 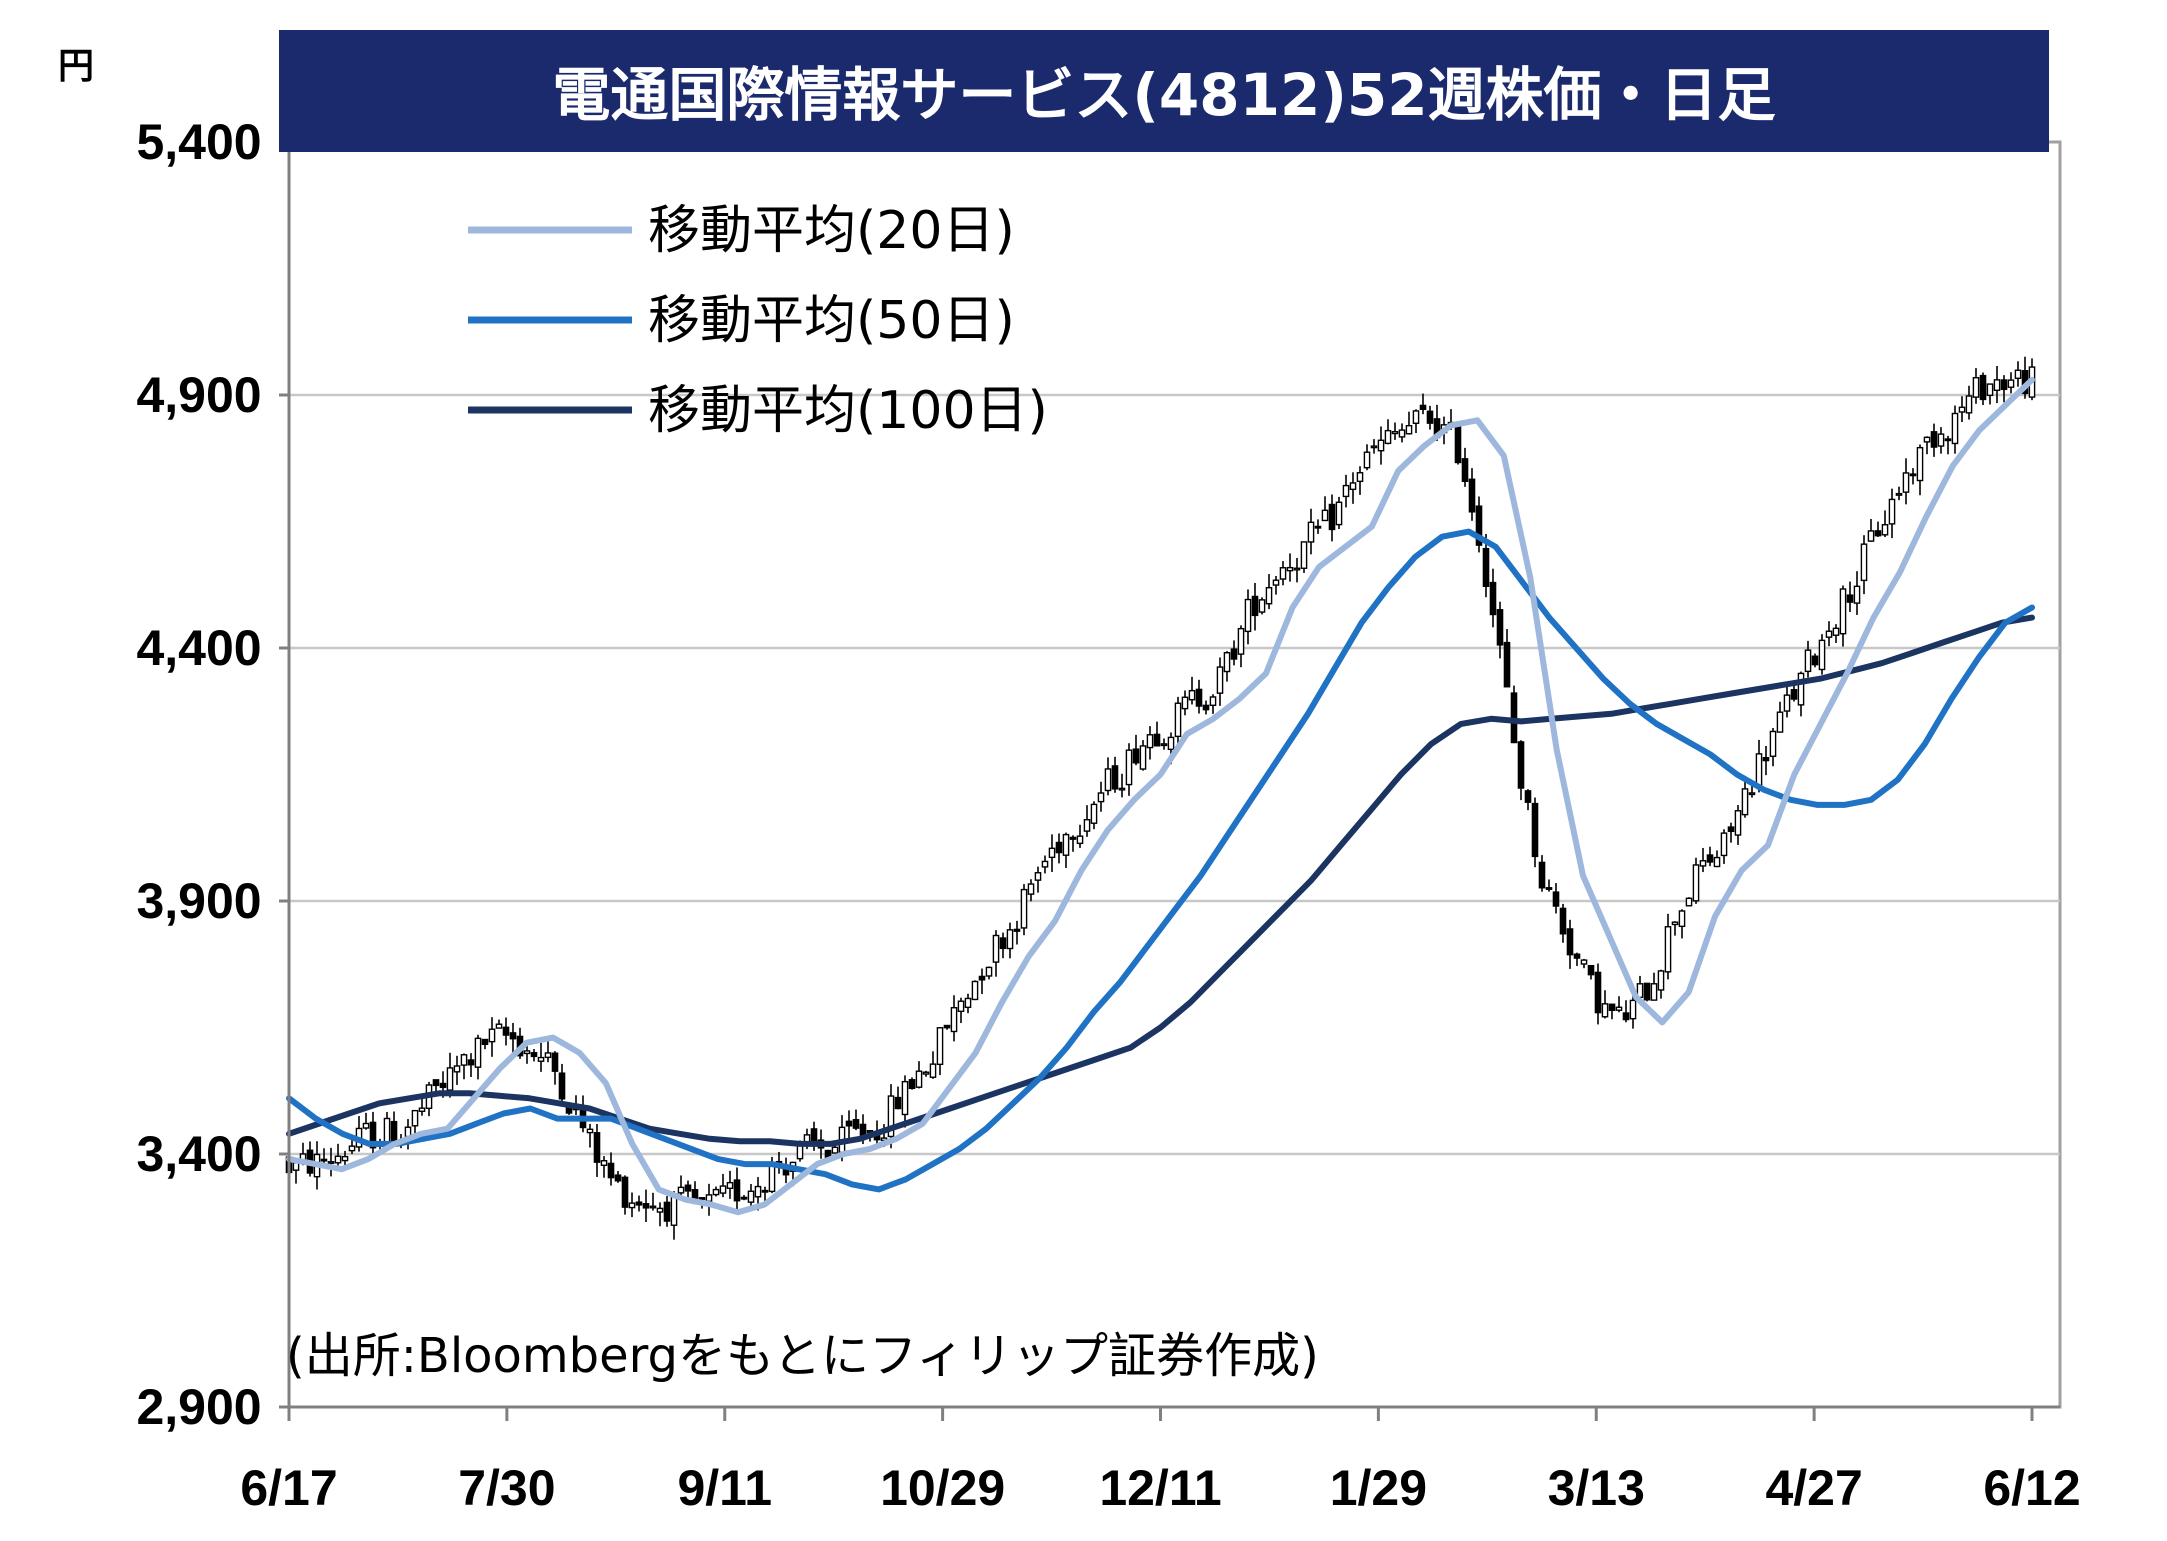 What do you see at coordinates (2031, 1488) in the screenshot?
I see `x-tick-label: 6/12` at bounding box center [2031, 1488].